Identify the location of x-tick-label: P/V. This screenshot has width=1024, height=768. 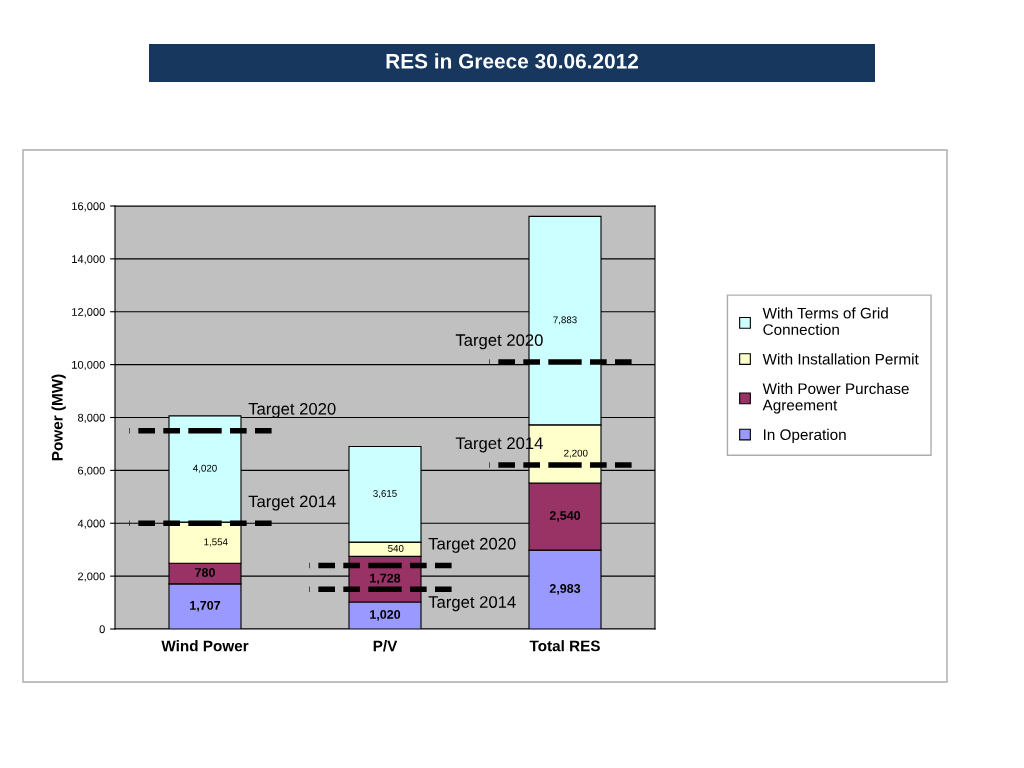
(385, 646).